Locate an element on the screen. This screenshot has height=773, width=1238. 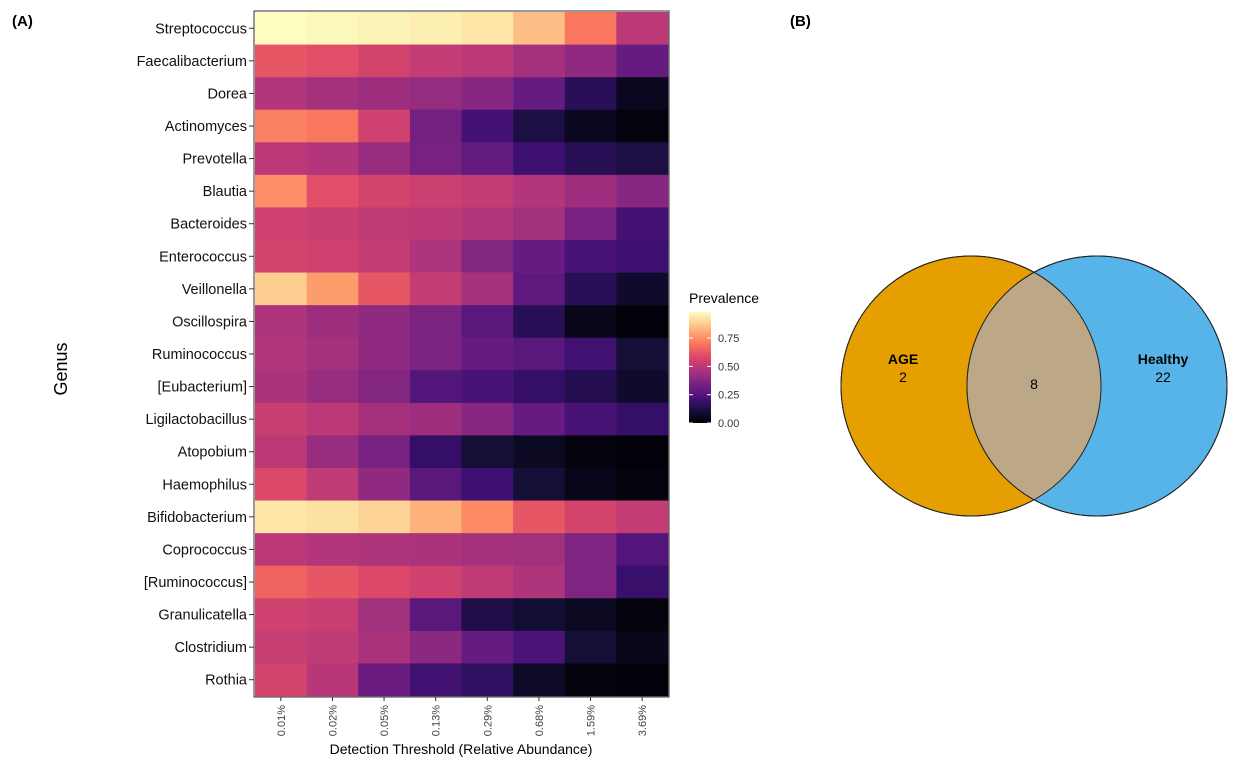
y-tick-label: Streptococcus is located at coordinates (201, 29).